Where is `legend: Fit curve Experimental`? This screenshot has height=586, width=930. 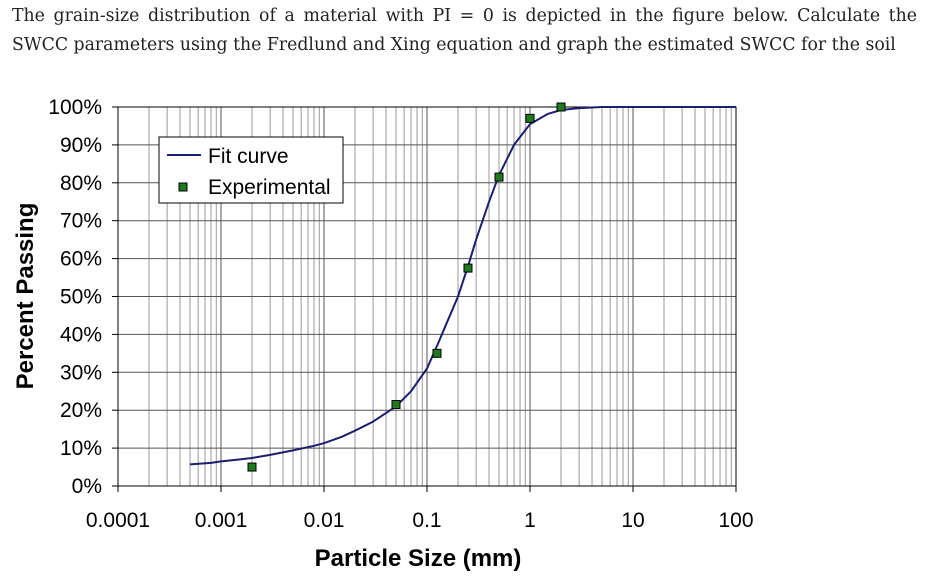
legend: Fit curve Experimental is located at coordinates (251, 170).